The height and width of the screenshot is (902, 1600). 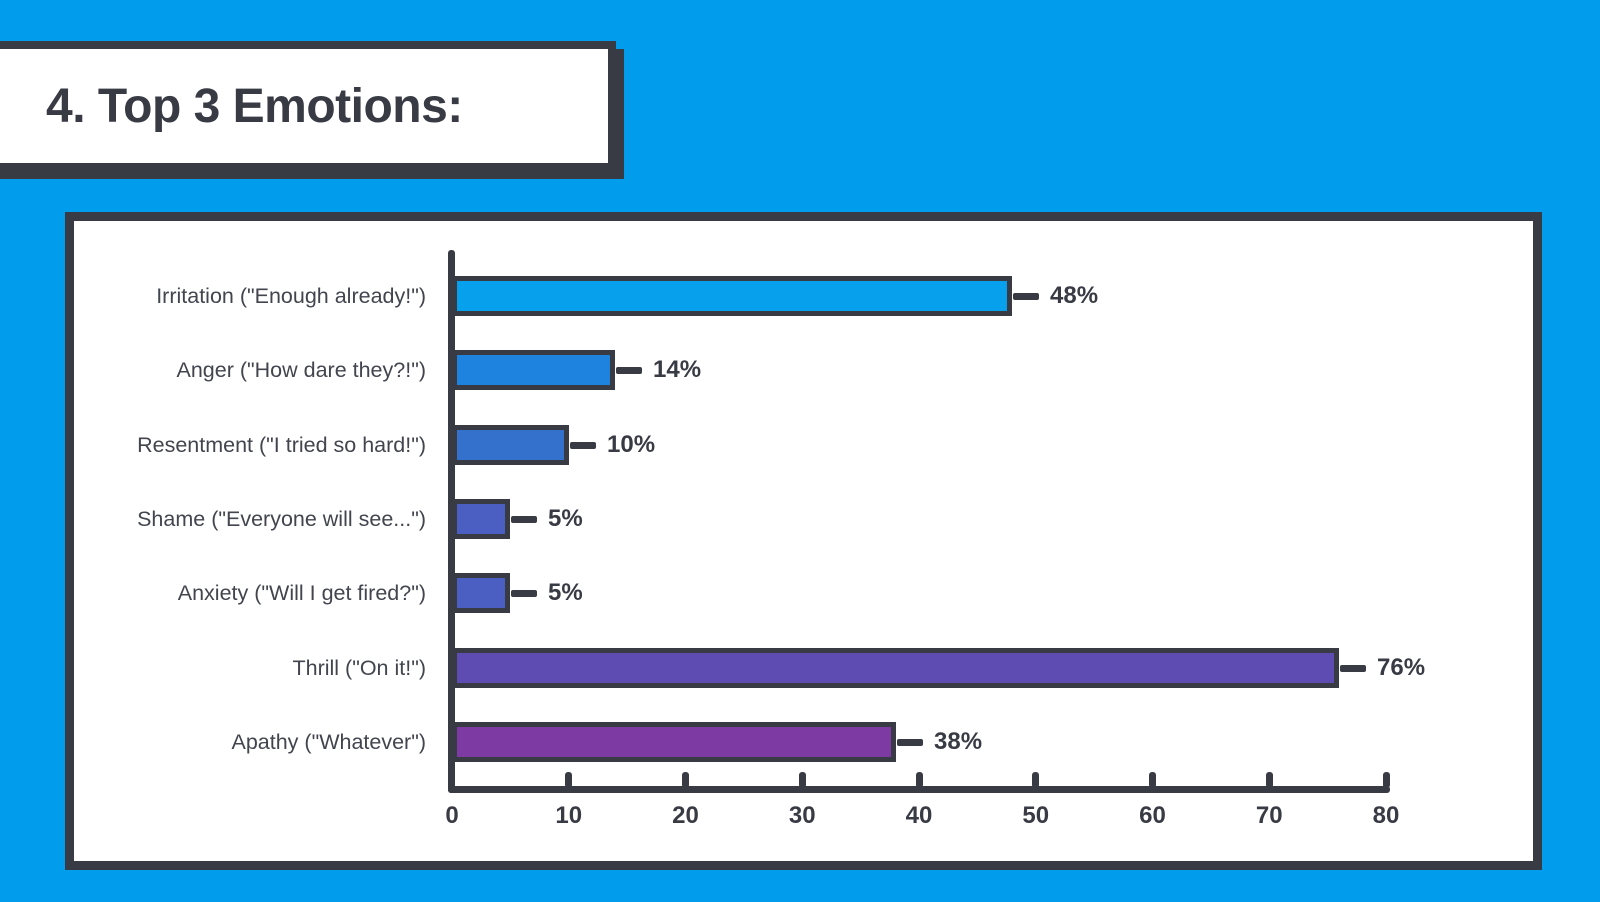 I want to click on x-axis-line, so click(x=919, y=789).